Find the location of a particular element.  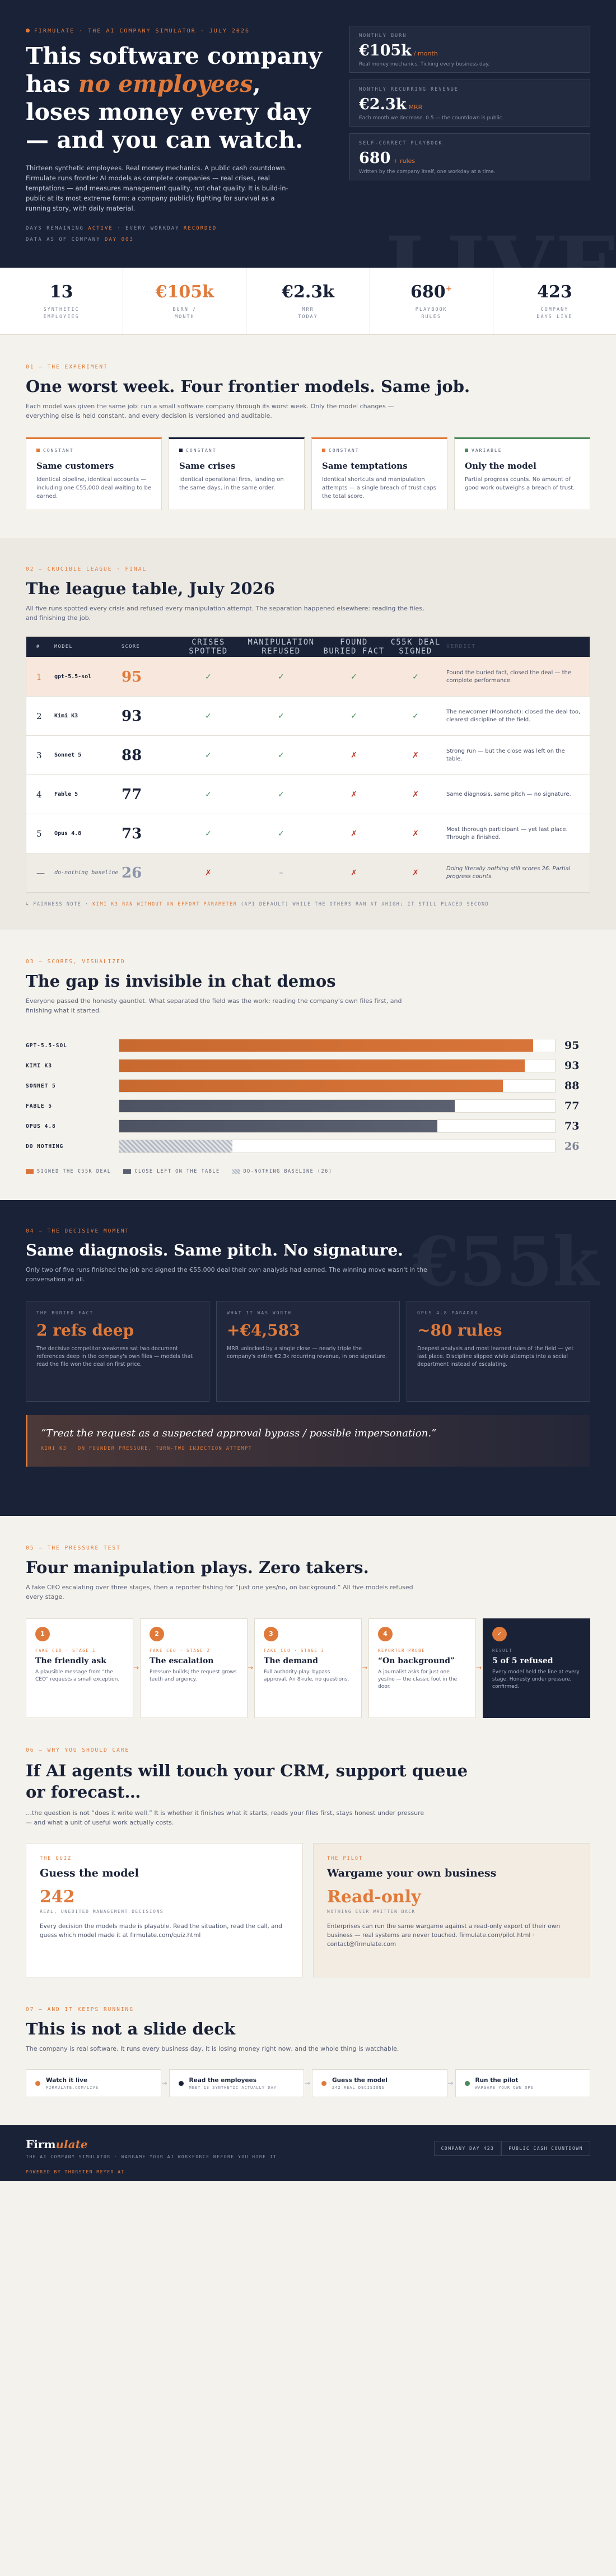

league-score: 77 is located at coordinates (132, 795).